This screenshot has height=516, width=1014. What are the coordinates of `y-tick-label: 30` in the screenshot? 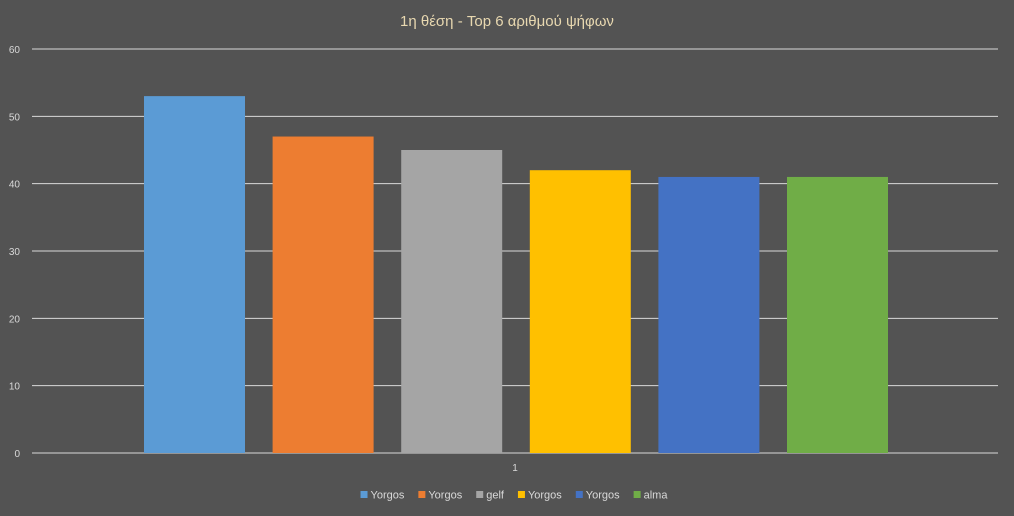 It's located at (15, 252).